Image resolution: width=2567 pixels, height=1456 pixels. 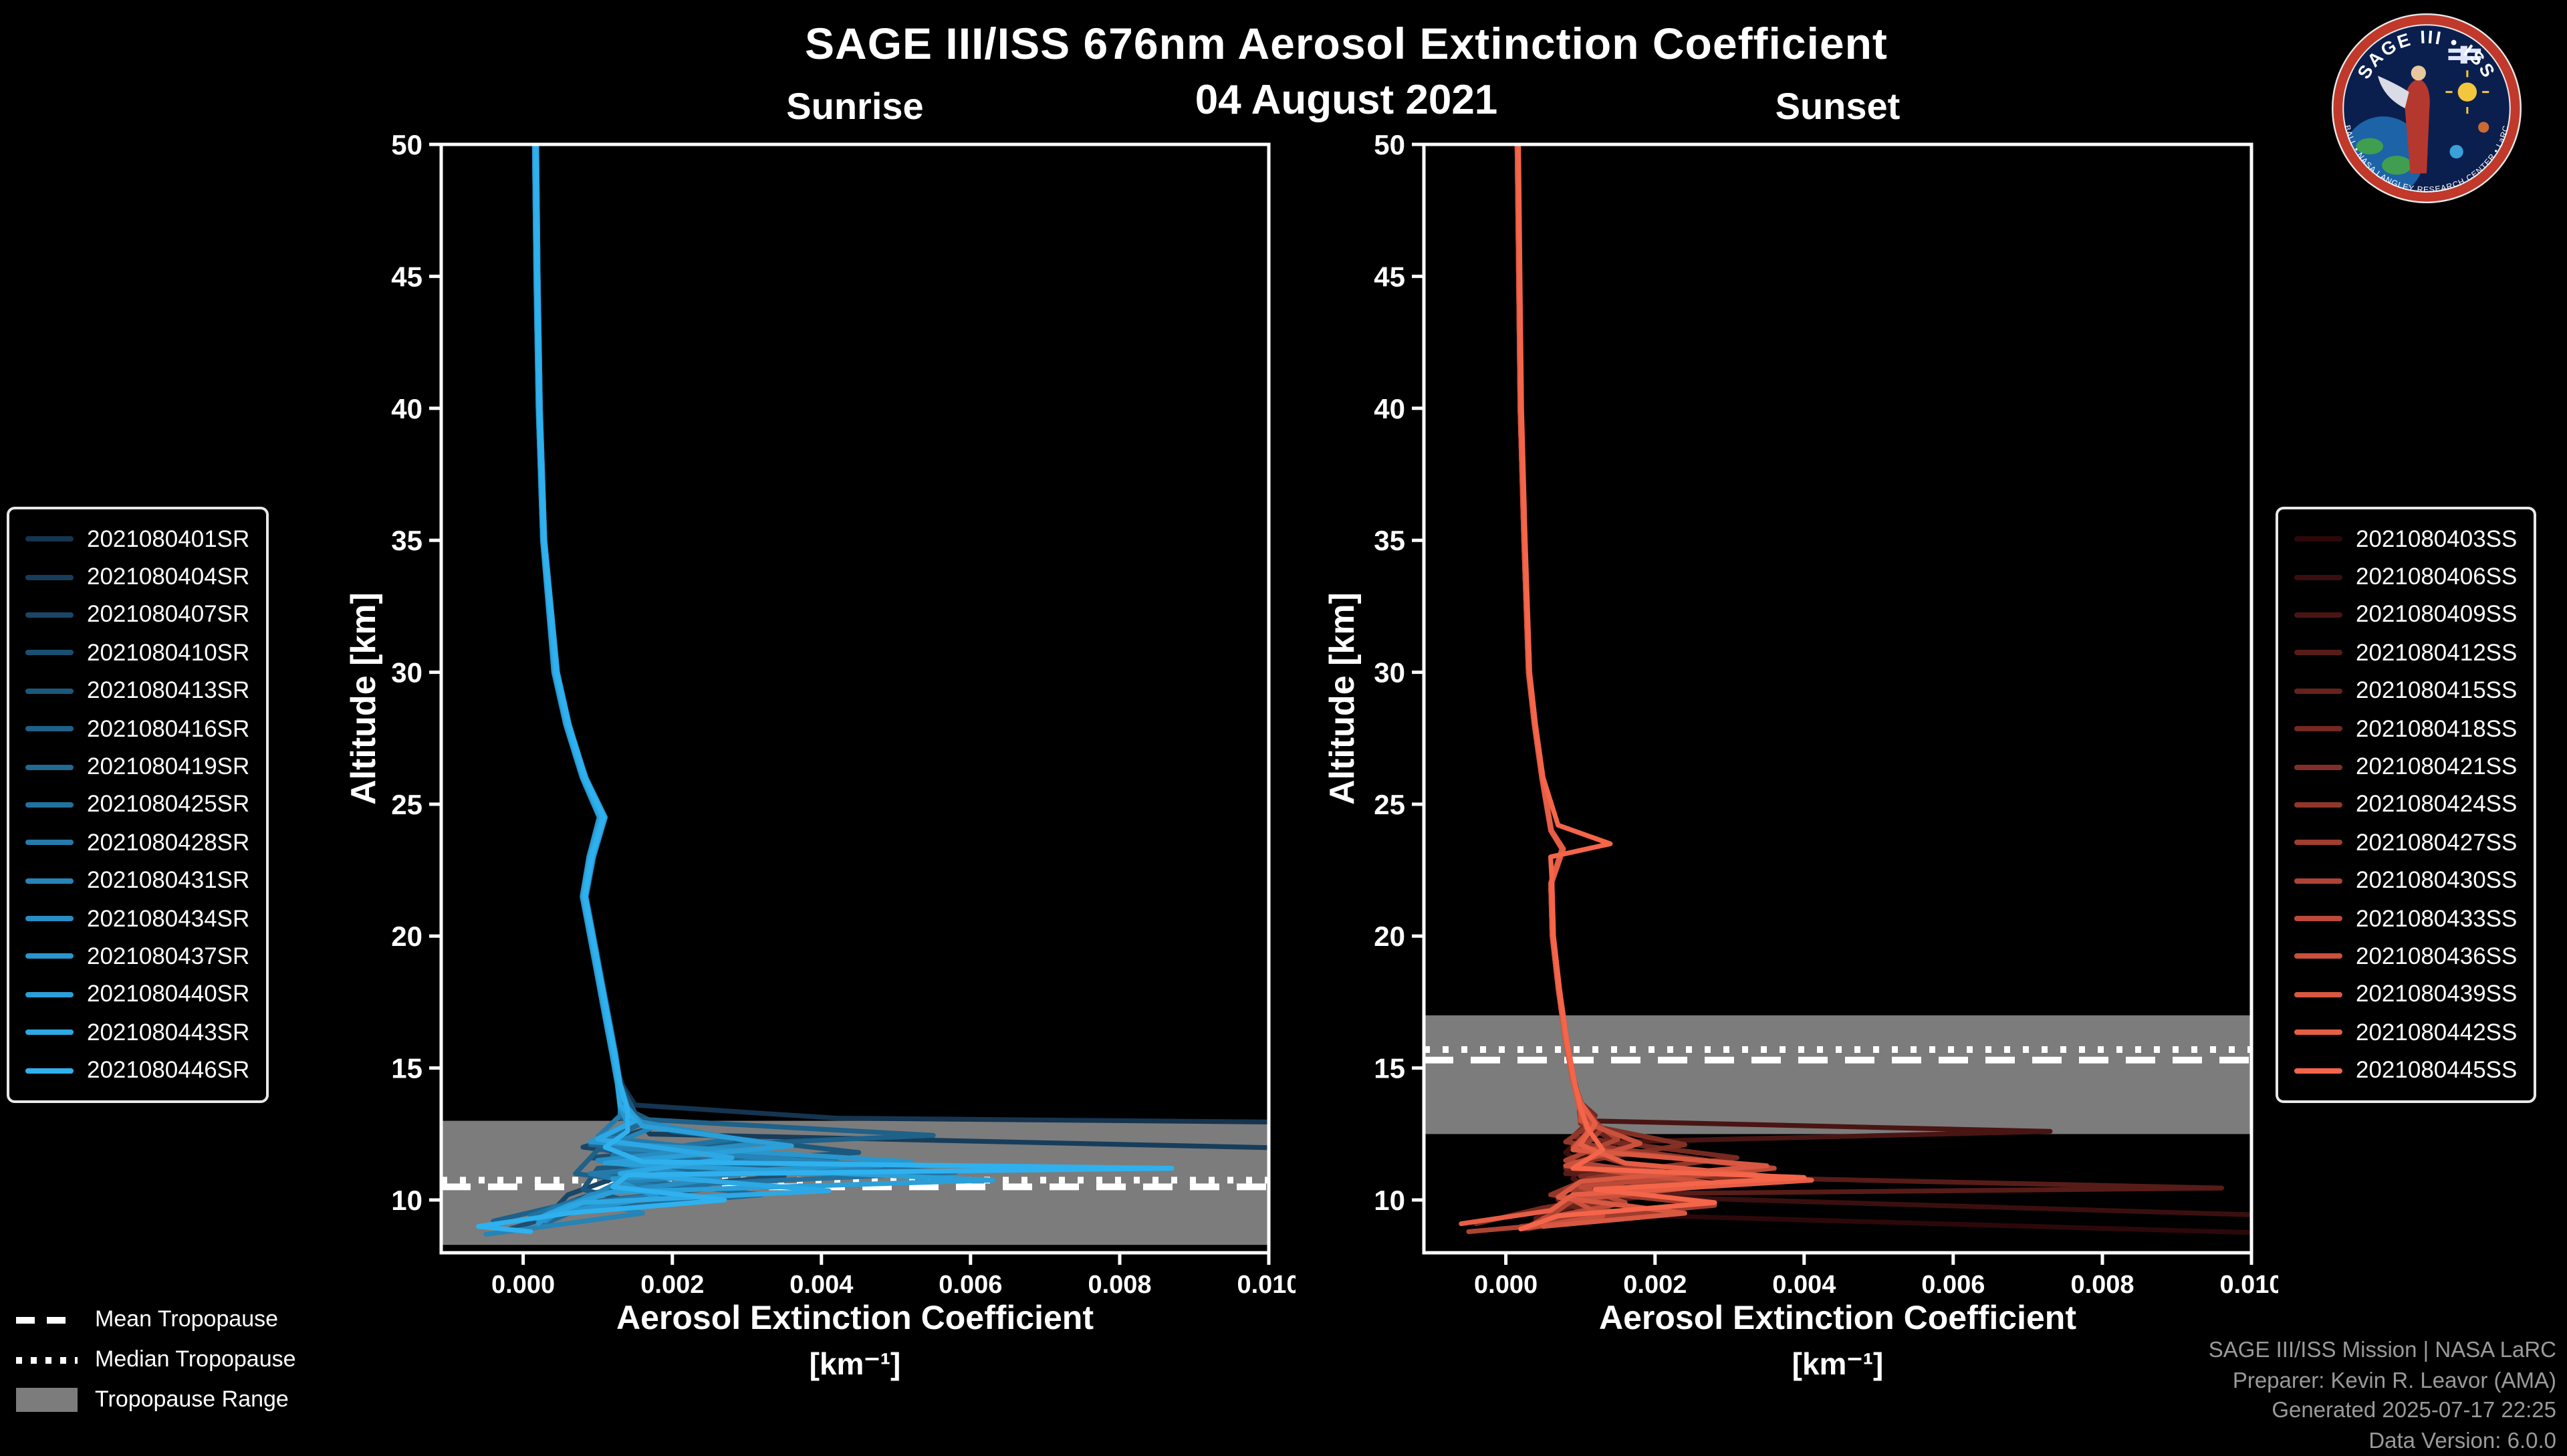 I want to click on legend-item: 2021080407SR, so click(x=137, y=615).